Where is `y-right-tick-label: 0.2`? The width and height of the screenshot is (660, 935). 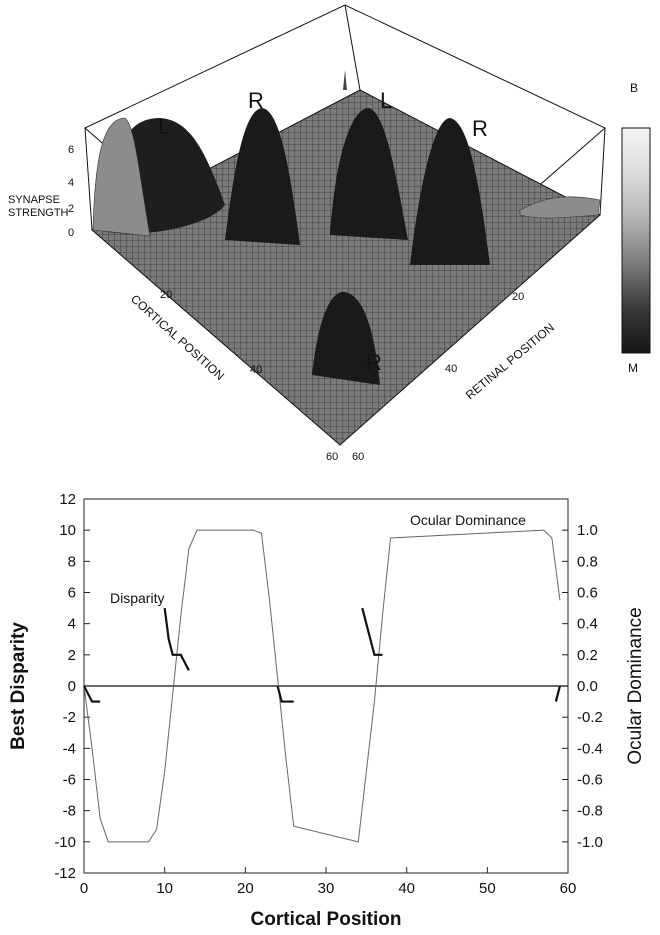
y-right-tick-label: 0.2 is located at coordinates (587, 655).